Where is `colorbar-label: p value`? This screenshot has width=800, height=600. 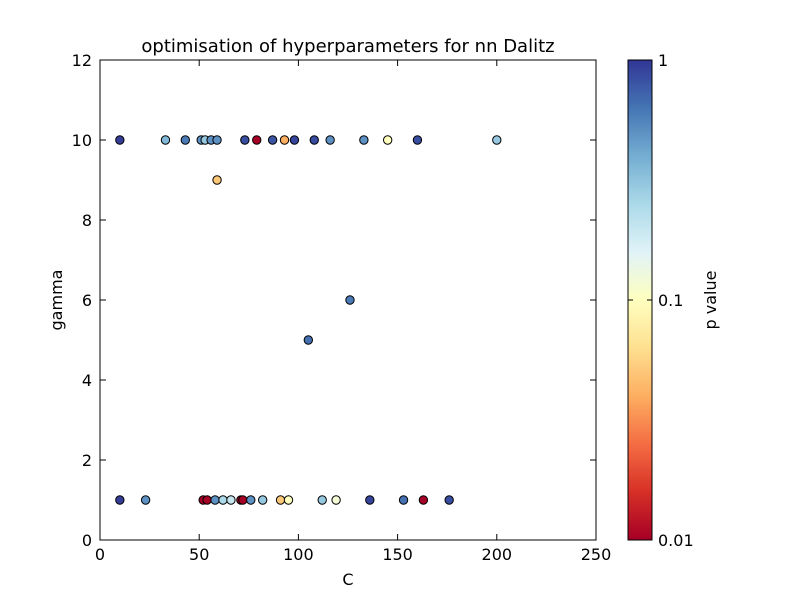 colorbar-label: p value is located at coordinates (710, 300).